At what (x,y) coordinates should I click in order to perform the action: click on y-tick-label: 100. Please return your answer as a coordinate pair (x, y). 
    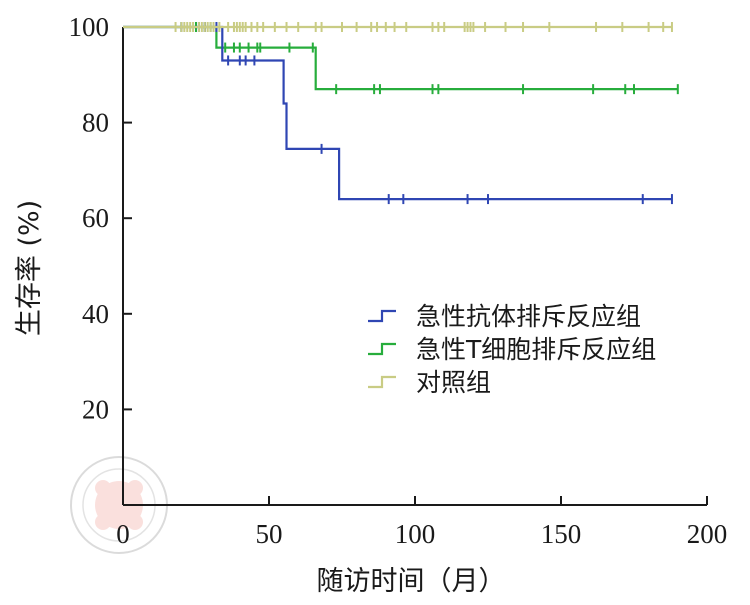
    Looking at the image, I should click on (89, 27).